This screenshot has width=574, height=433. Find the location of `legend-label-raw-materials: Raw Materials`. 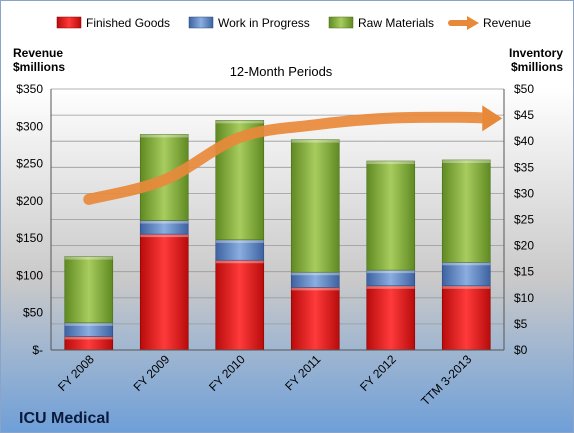

legend-label-raw-materials: Raw Materials is located at coordinates (396, 23).